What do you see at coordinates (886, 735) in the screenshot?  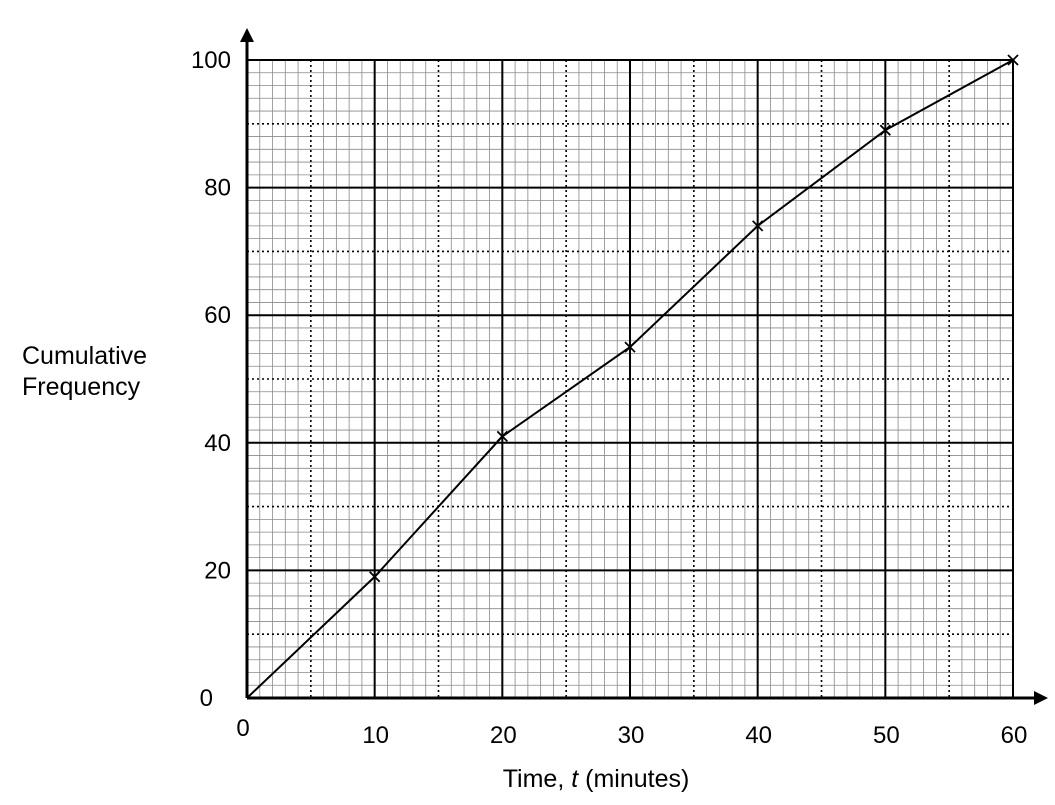 I see `x-tick-label: 50` at bounding box center [886, 735].